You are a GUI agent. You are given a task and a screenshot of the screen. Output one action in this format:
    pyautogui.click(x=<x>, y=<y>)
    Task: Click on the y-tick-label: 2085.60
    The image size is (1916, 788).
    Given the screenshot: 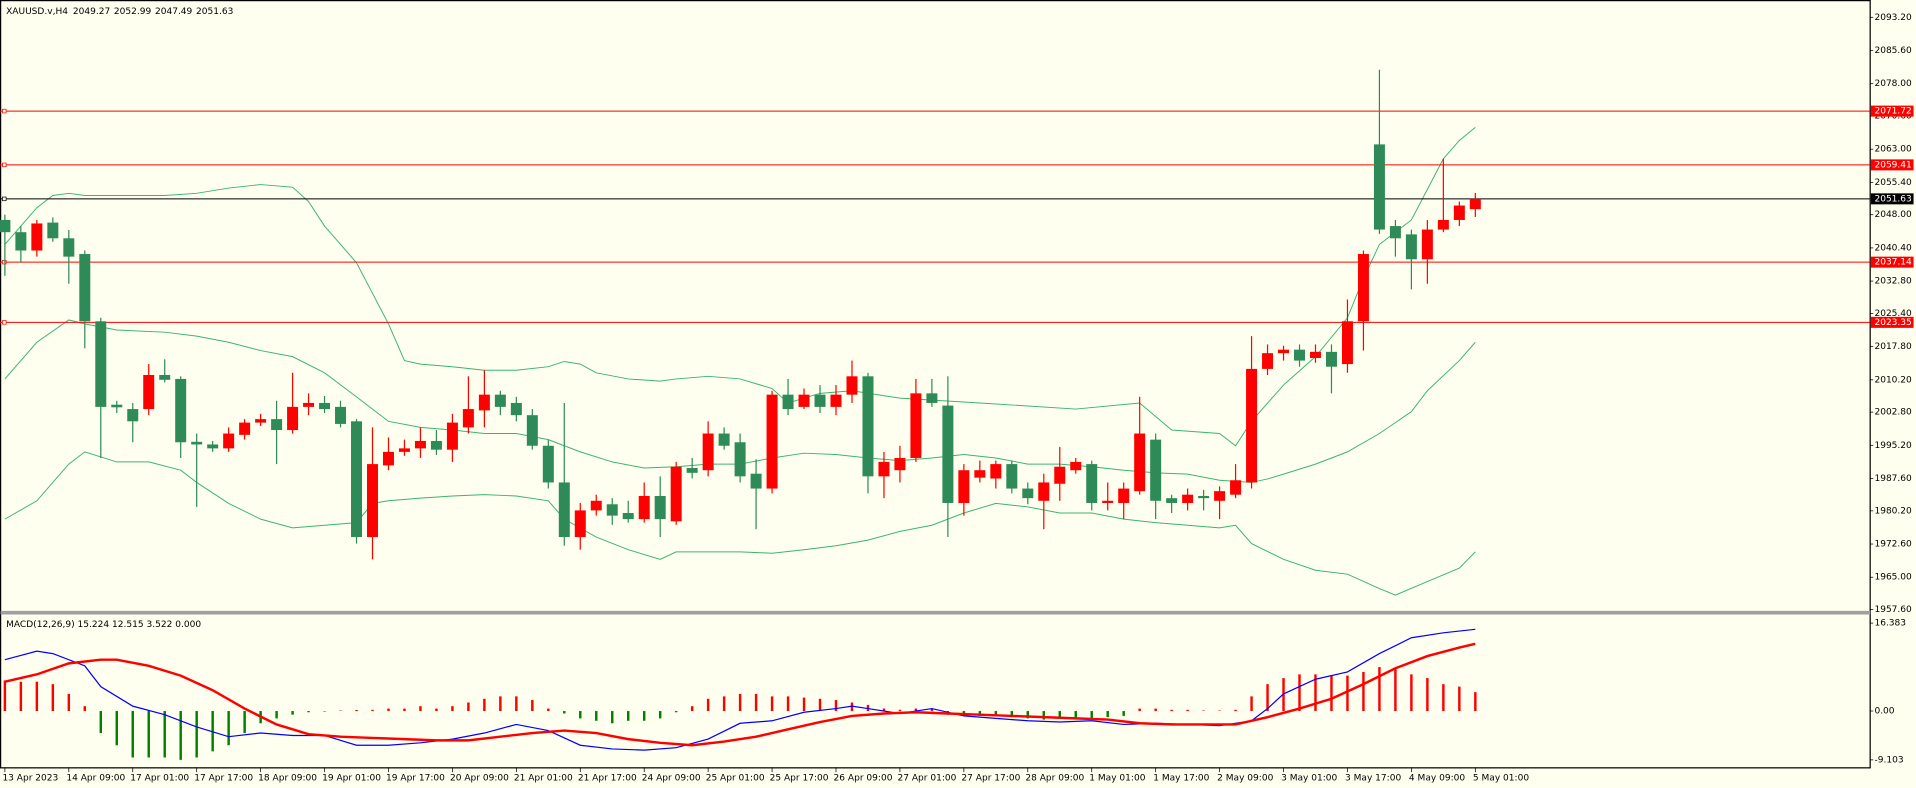 What is the action you would take?
    pyautogui.click(x=1893, y=51)
    